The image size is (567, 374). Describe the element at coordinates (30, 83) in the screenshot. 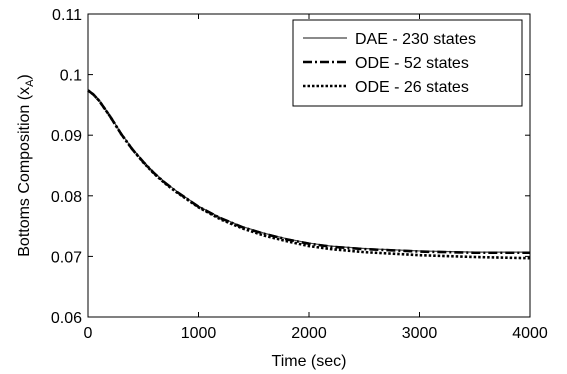

I see `y-axis-label-subscript: A` at that location.